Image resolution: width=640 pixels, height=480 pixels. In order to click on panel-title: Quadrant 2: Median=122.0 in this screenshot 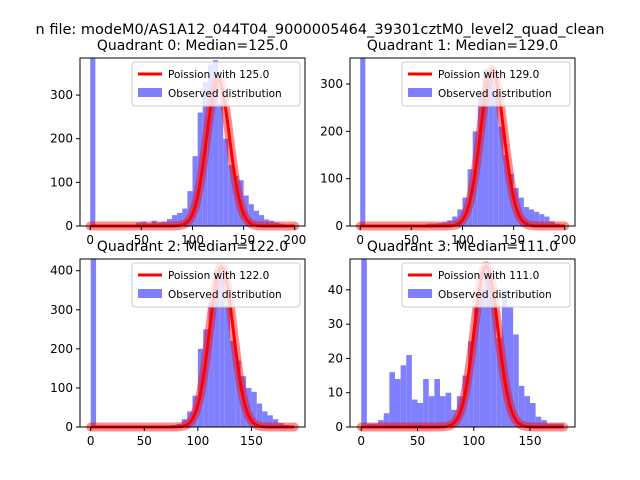, I will do `click(192, 247)`.